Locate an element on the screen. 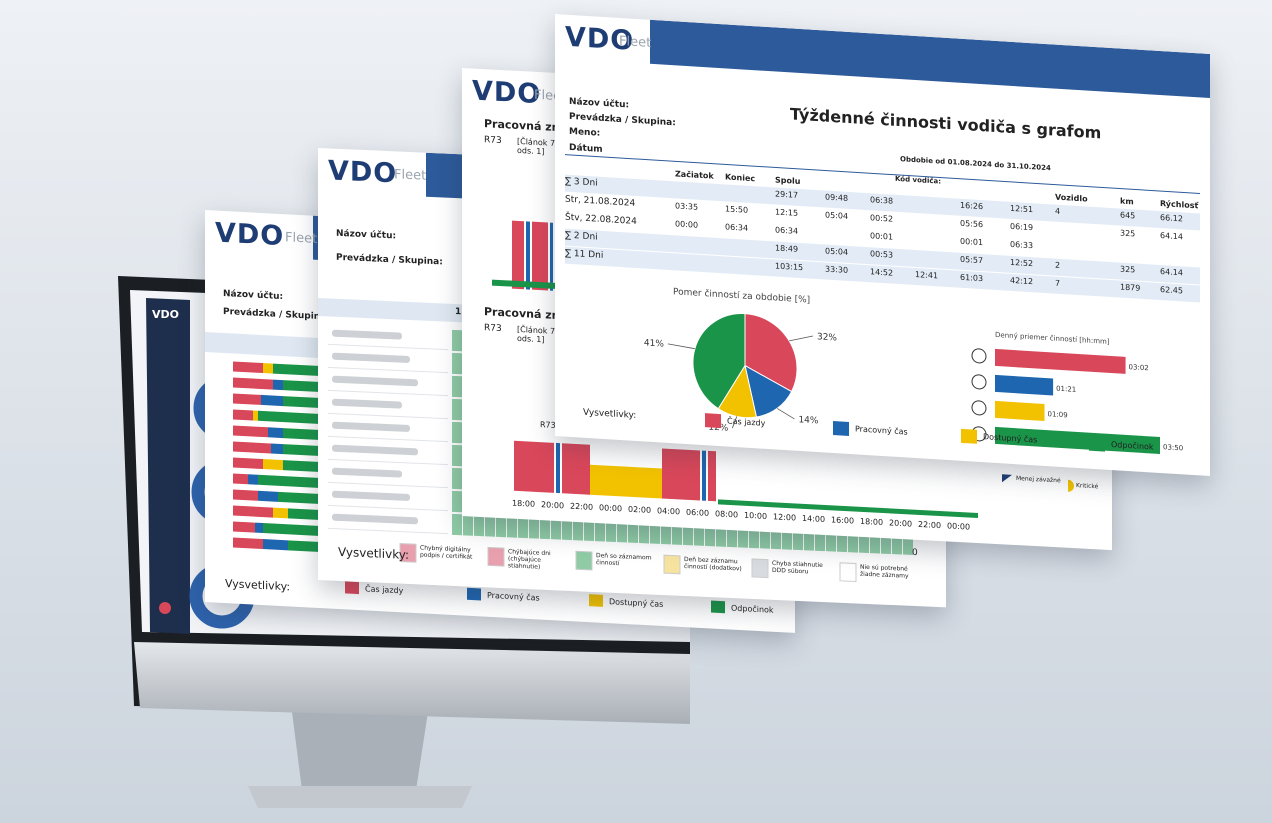 The image size is (1272, 823). bar-label: 01:09 is located at coordinates (1058, 414).